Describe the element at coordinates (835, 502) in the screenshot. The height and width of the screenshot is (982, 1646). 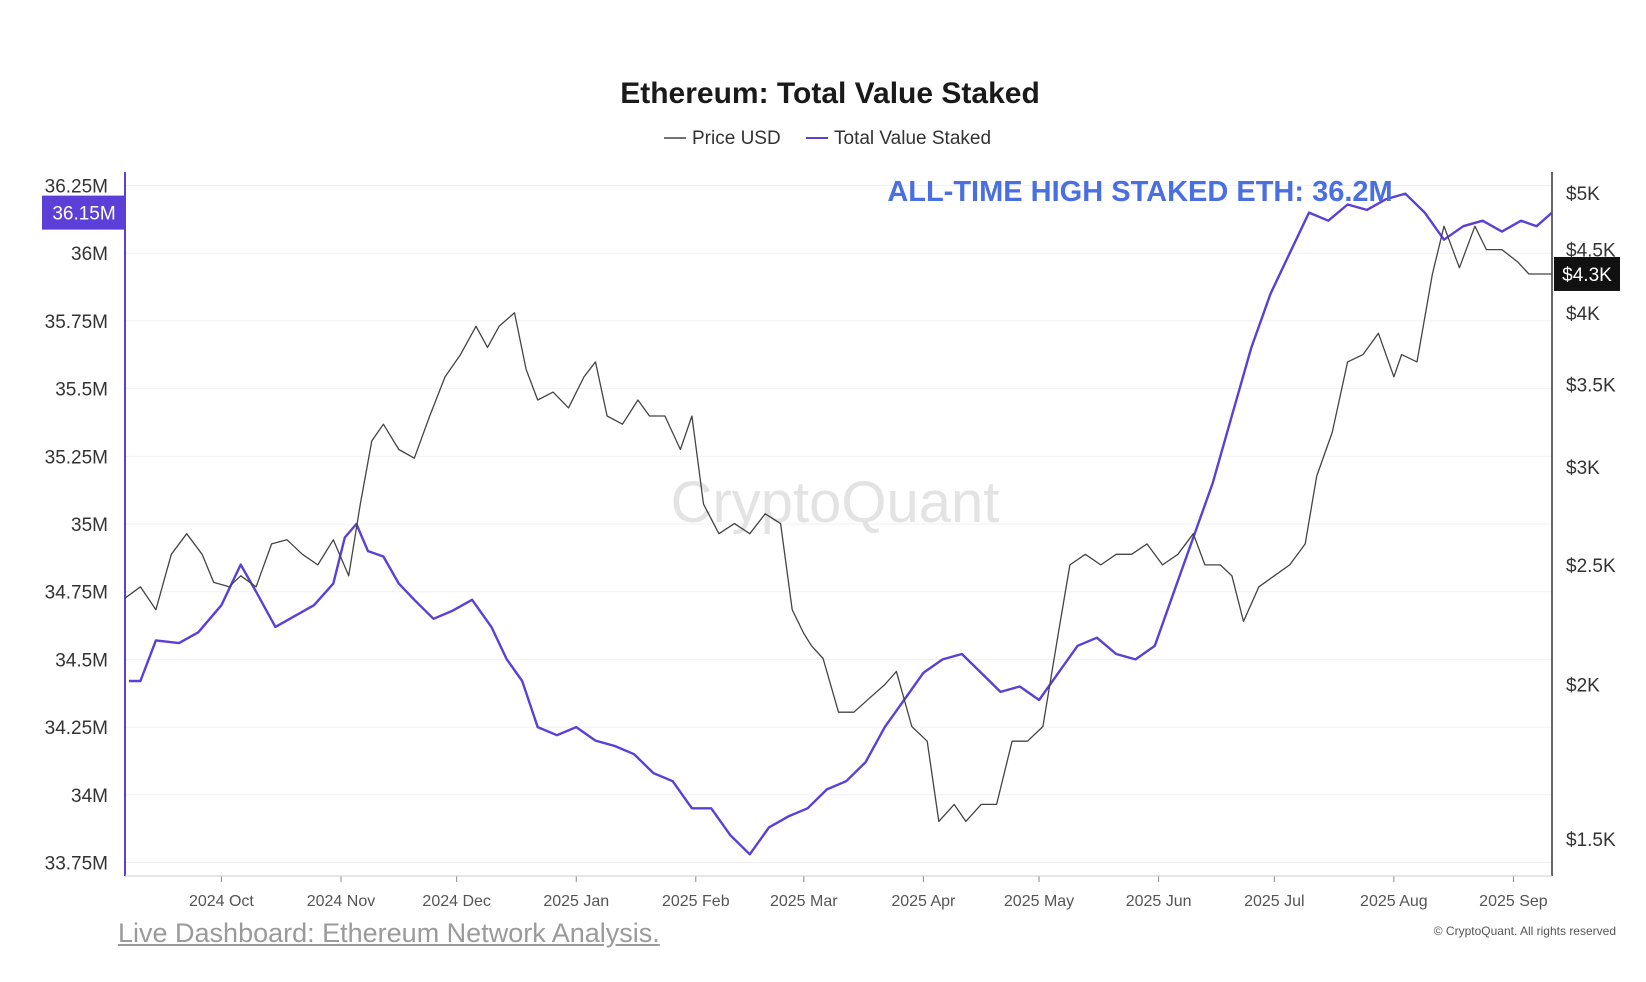
I see `watermark: CryptoQuant` at that location.